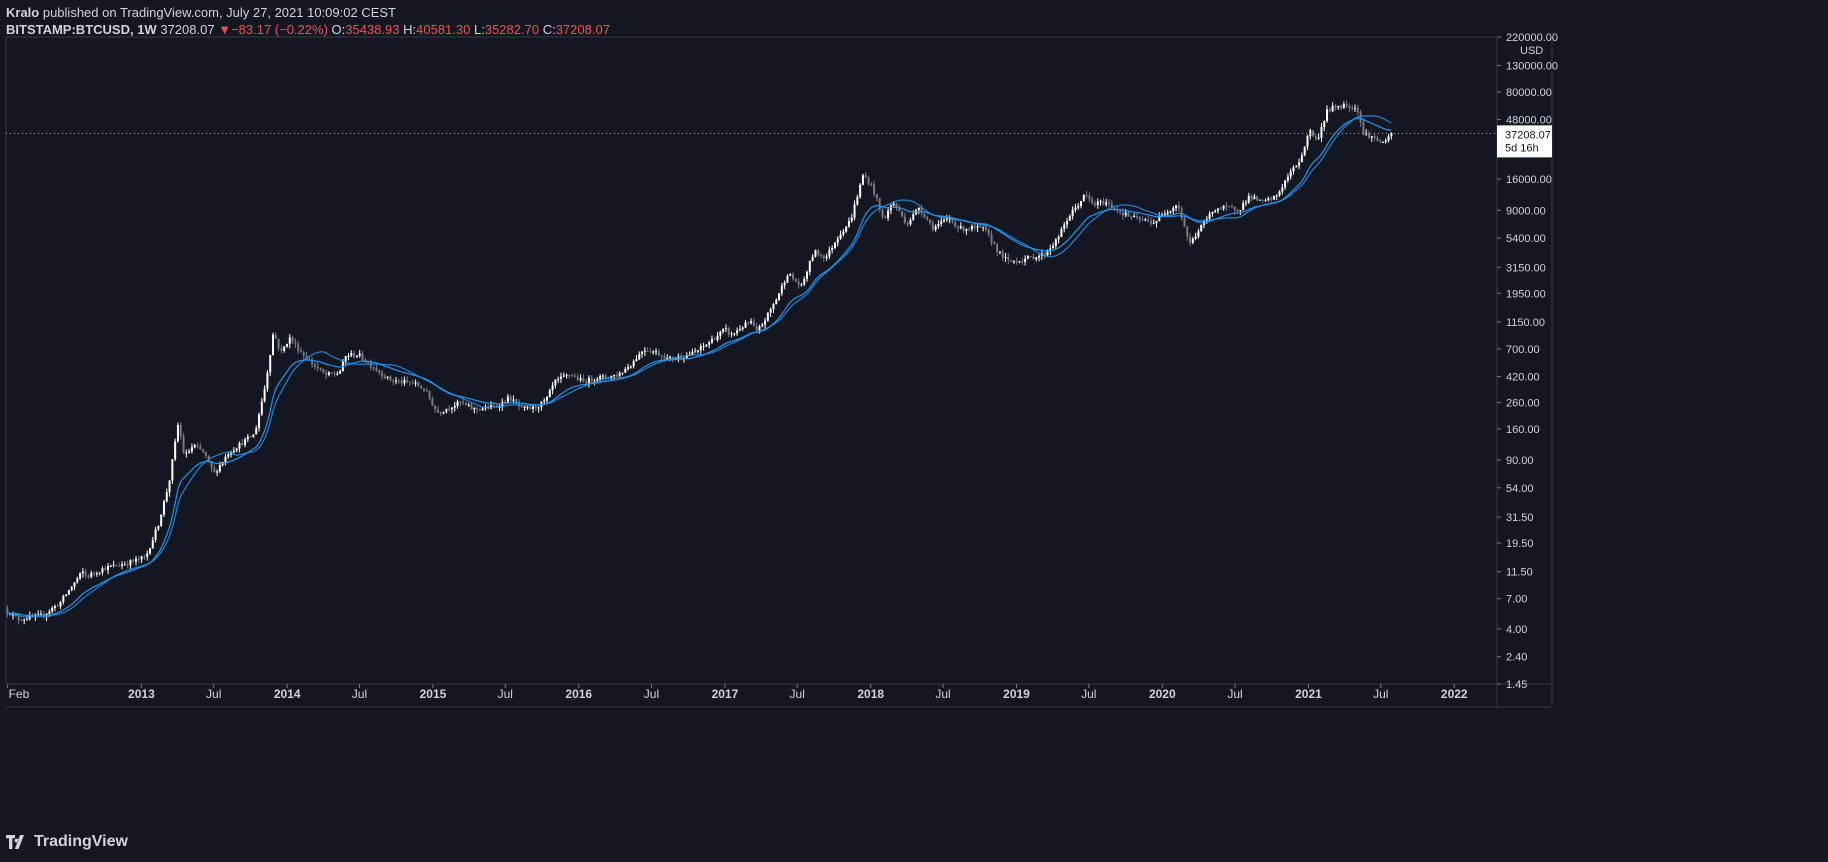  What do you see at coordinates (1523, 430) in the screenshot?
I see `y-tick-label: 160.00` at bounding box center [1523, 430].